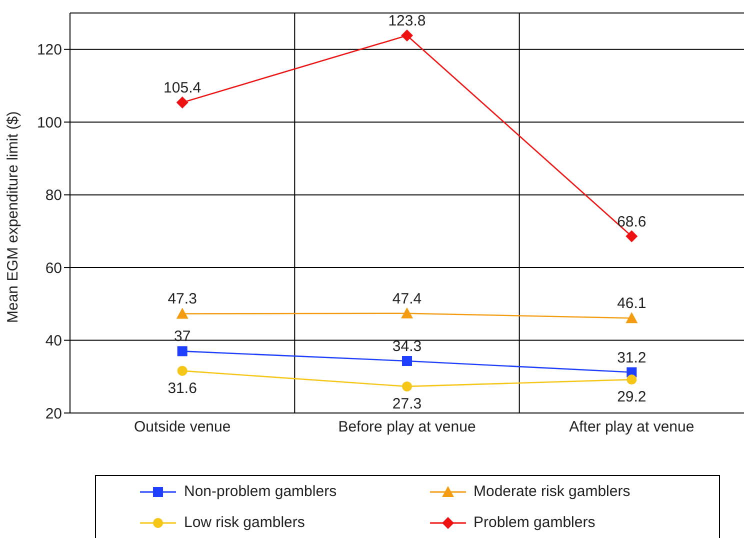 This screenshot has width=744, height=538. Describe the element at coordinates (53, 413) in the screenshot. I see `y-tick-label: 20` at that location.